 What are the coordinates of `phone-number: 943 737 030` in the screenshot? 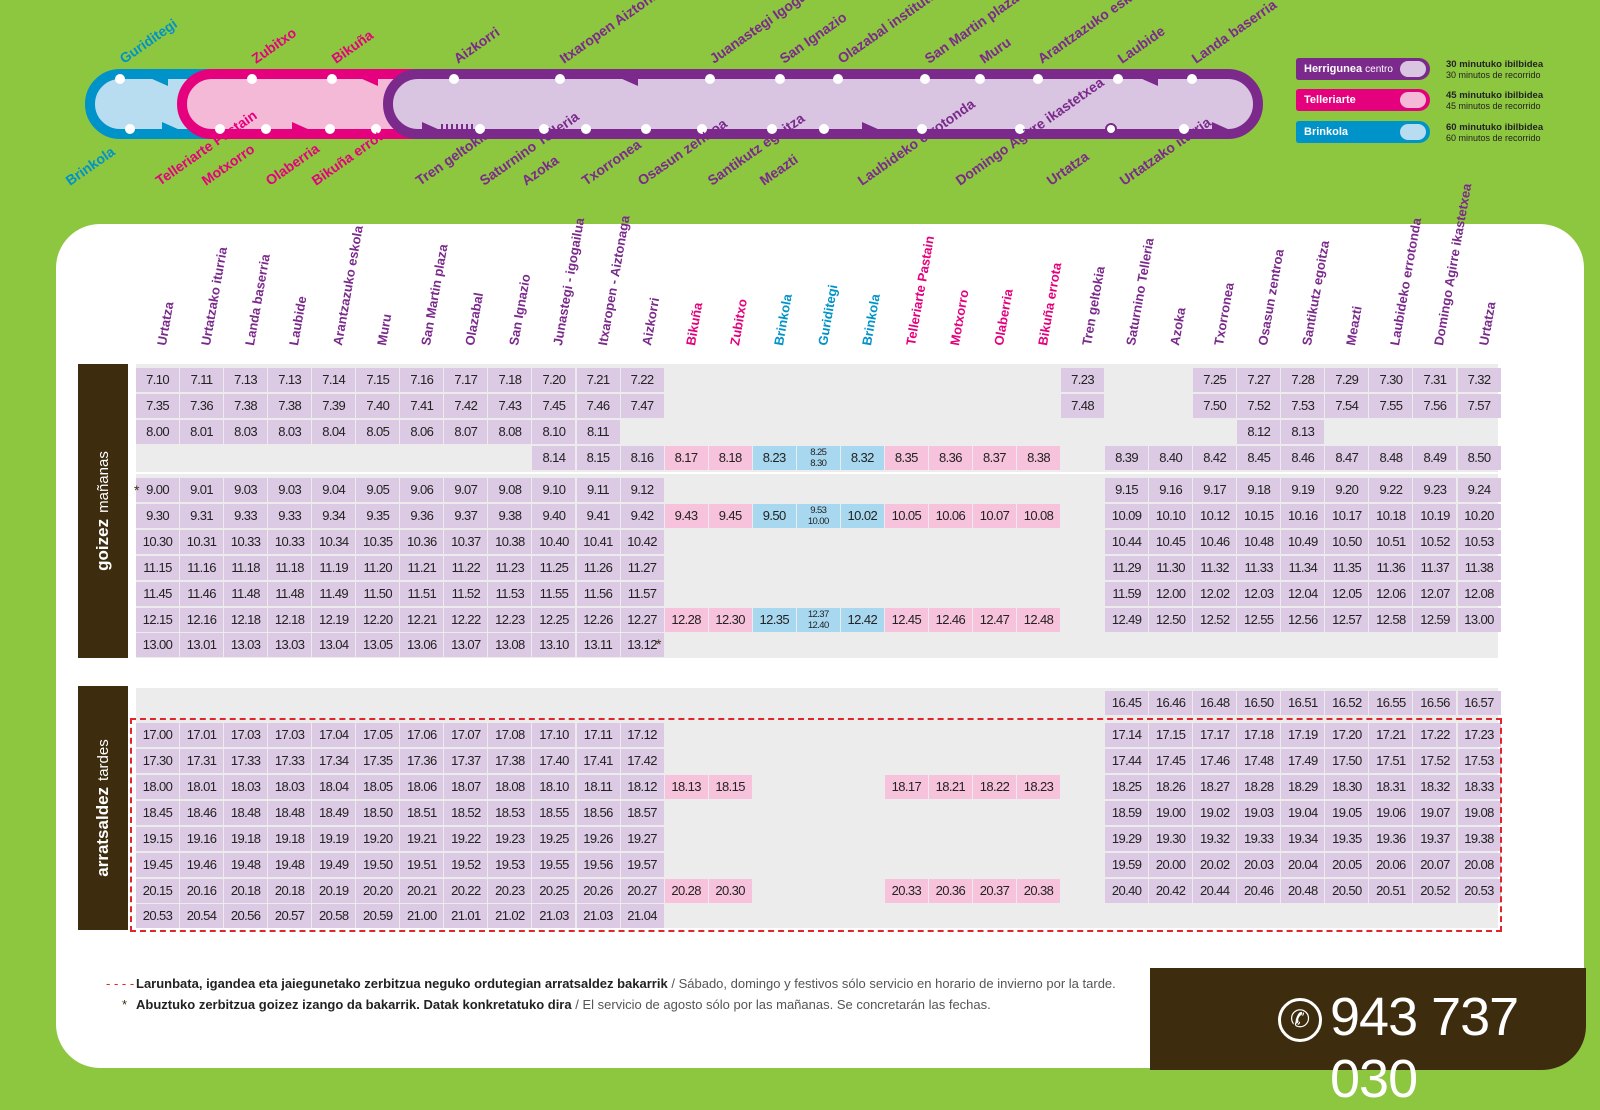 It's located at (1424, 1048).